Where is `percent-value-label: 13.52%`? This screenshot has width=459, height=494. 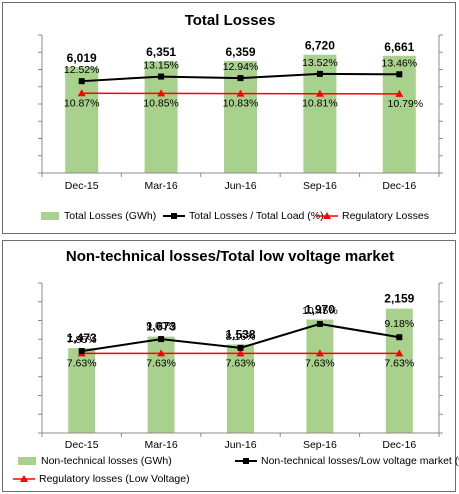
percent-value-label: 13.52% is located at coordinates (320, 63).